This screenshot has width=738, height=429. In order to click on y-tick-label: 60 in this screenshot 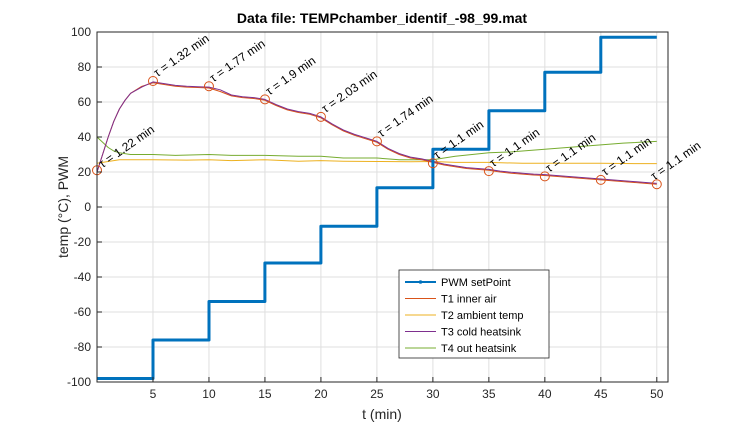, I will do `click(85, 102)`.